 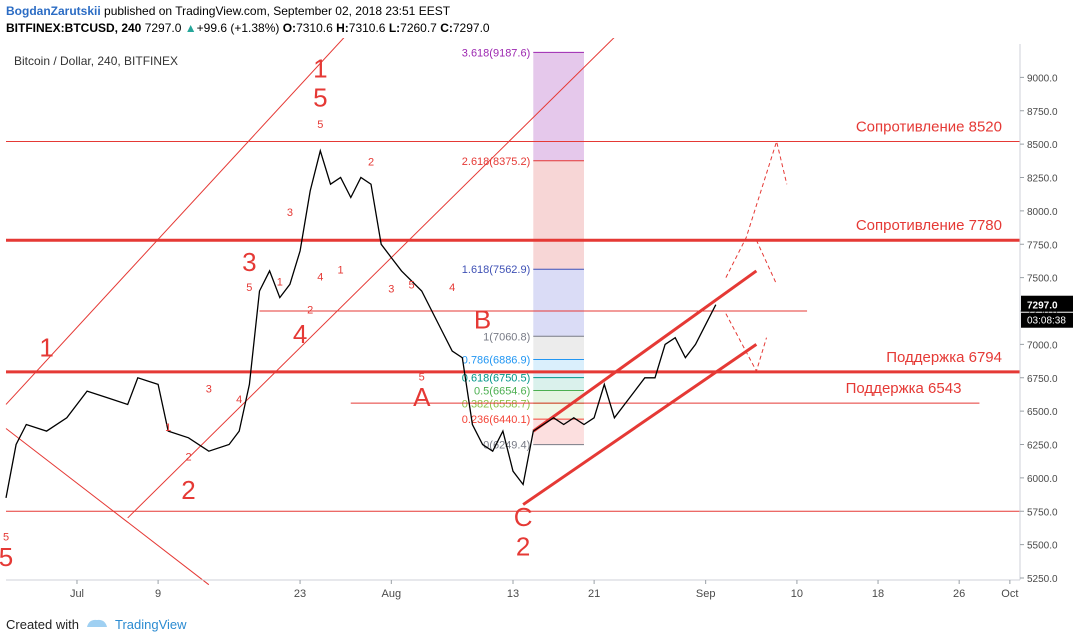 What do you see at coordinates (158, 594) in the screenshot?
I see `time-tick-label: 9` at bounding box center [158, 594].